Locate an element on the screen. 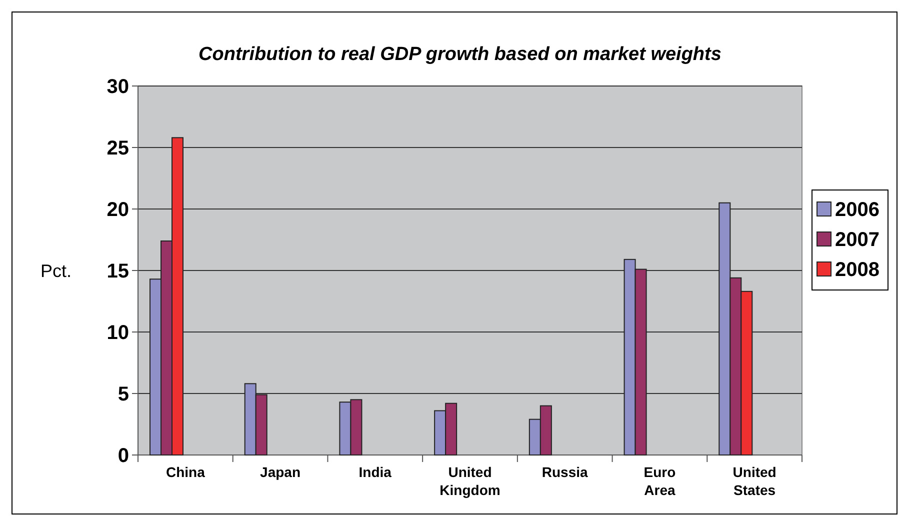  legend-label: 2006 is located at coordinates (857, 210).